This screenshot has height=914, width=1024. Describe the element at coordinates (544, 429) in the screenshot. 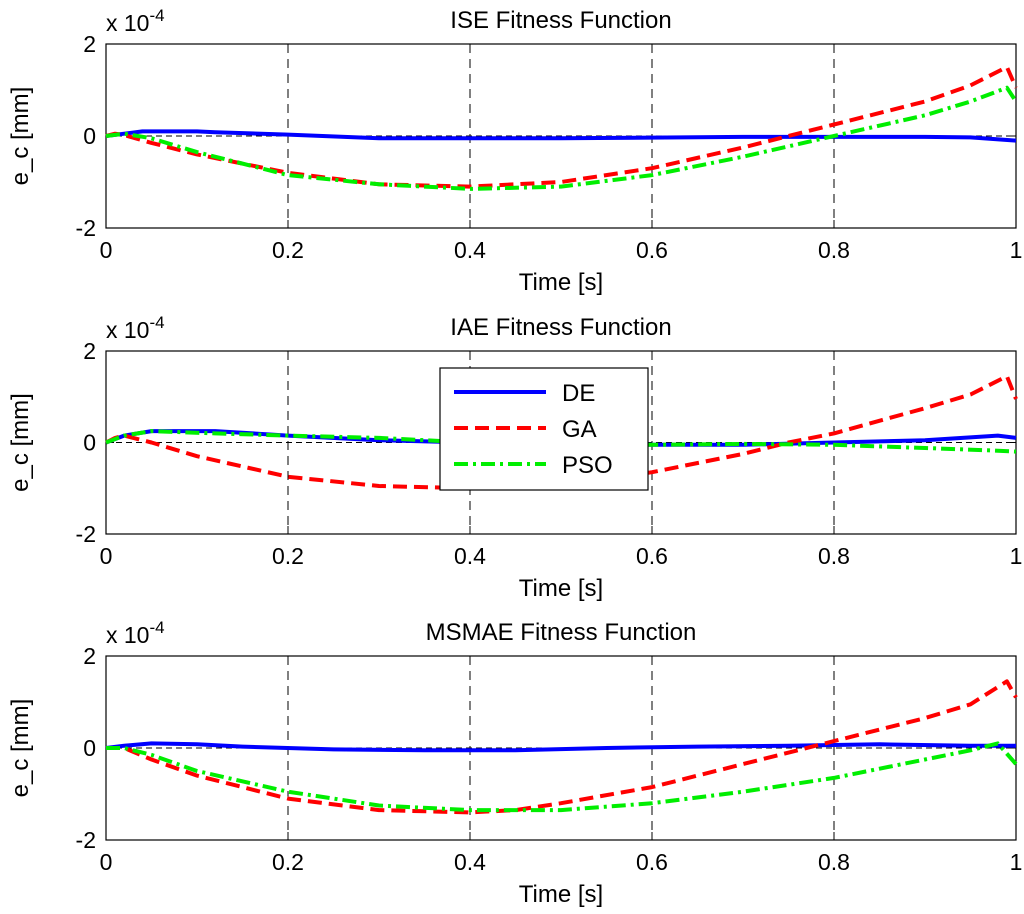

I see `legend: DE GA PSO` at that location.